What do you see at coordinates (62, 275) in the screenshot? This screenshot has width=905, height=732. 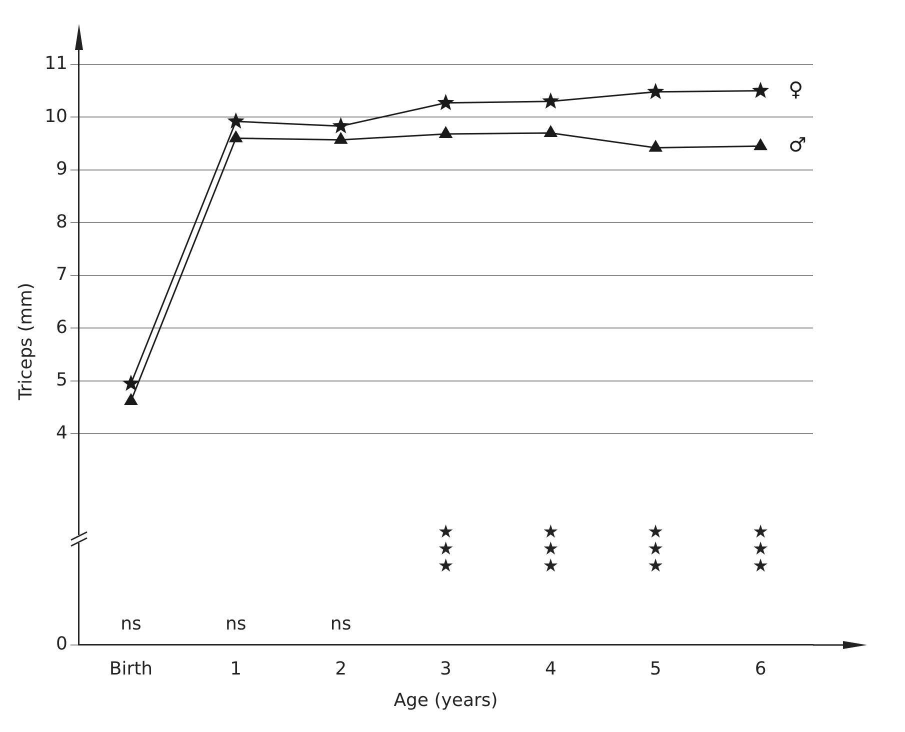 I see `y-tick-label: 7` at bounding box center [62, 275].